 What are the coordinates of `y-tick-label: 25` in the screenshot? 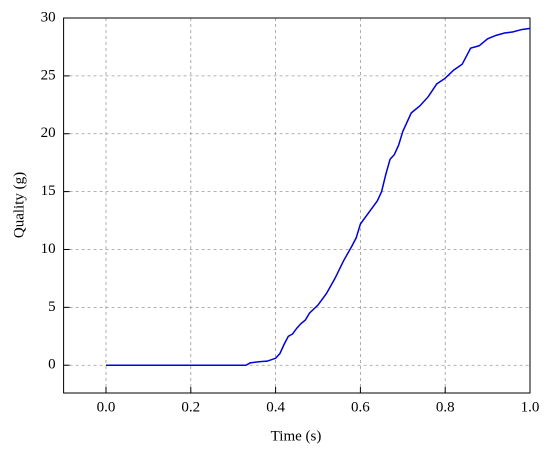 It's located at (48, 75).